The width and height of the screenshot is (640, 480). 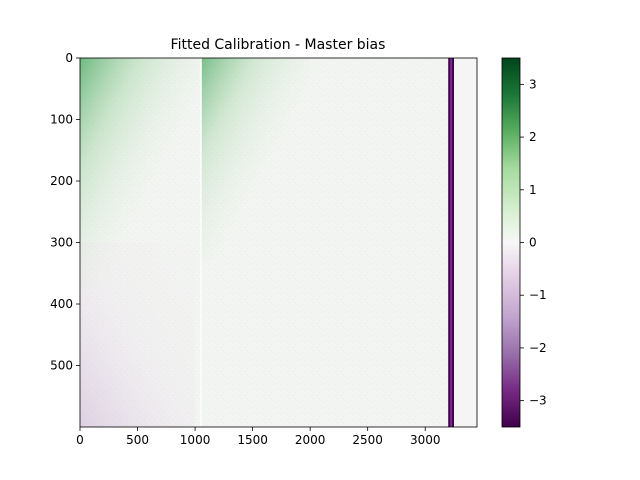 I want to click on colorbar-tick-label: 0, so click(x=533, y=243).